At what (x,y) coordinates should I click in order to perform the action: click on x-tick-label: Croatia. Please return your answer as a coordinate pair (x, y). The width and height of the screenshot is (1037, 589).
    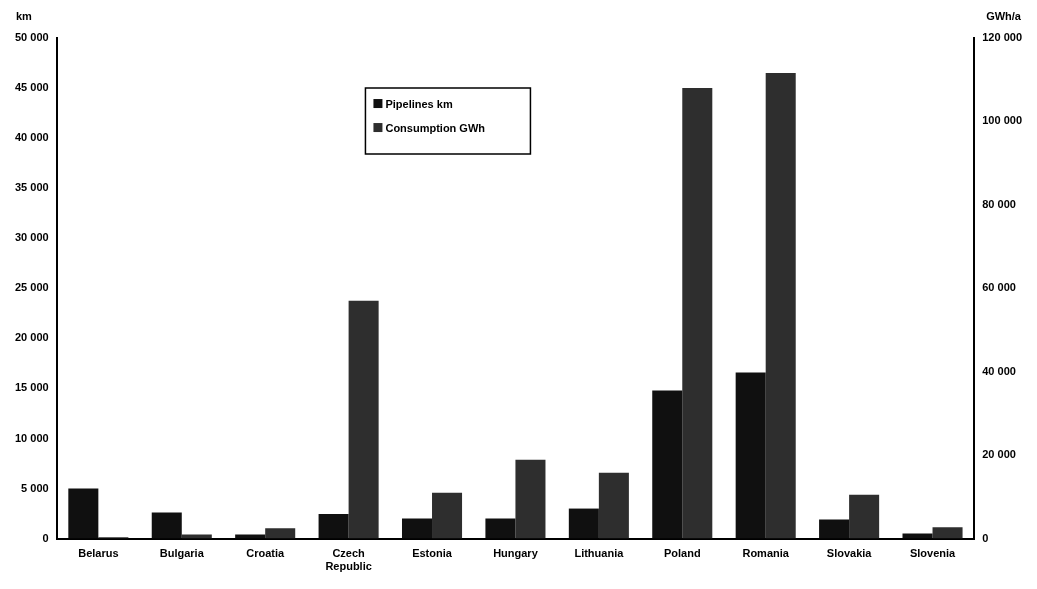
    Looking at the image, I should click on (266, 553).